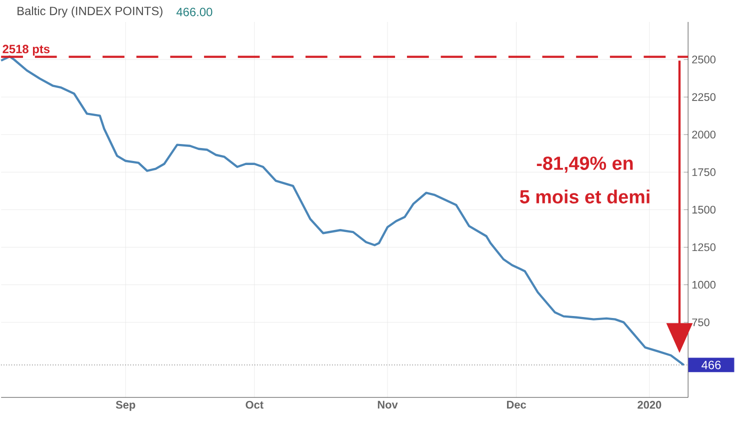 The image size is (735, 421). What do you see at coordinates (584, 164) in the screenshot?
I see `annotation: -81,49% en` at bounding box center [584, 164].